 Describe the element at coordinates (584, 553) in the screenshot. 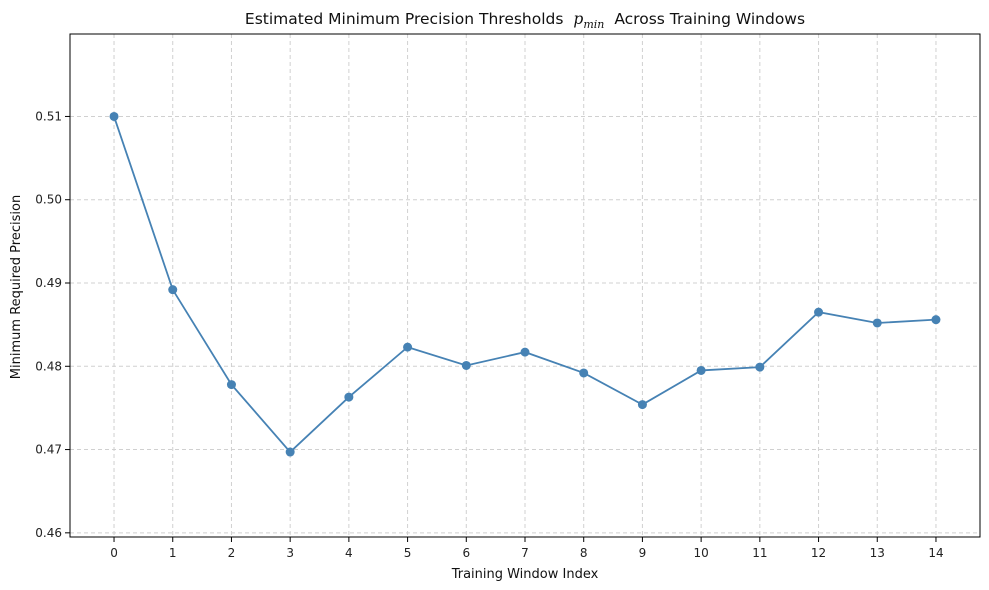

I see `x-tick-label: 8` at that location.